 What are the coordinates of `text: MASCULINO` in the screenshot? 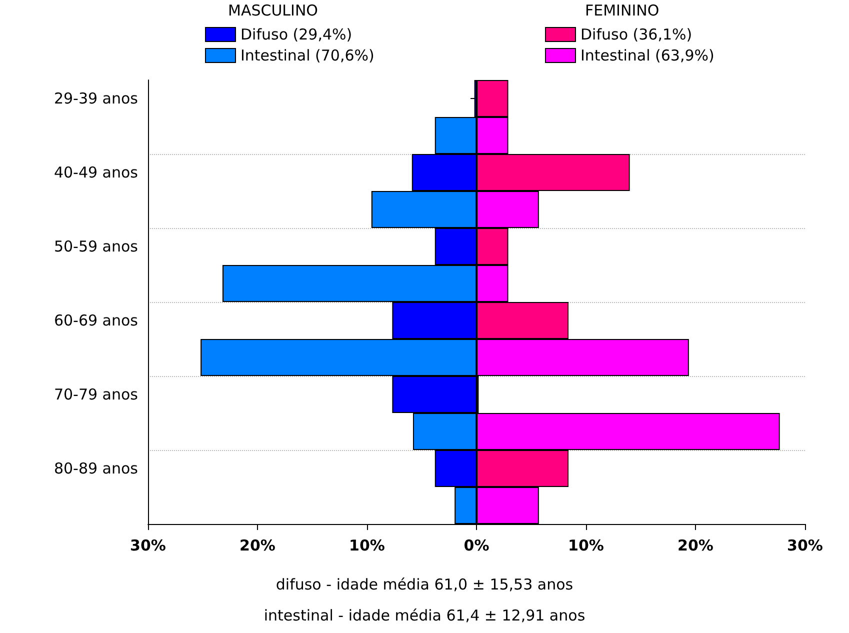 It's located at (273, 11).